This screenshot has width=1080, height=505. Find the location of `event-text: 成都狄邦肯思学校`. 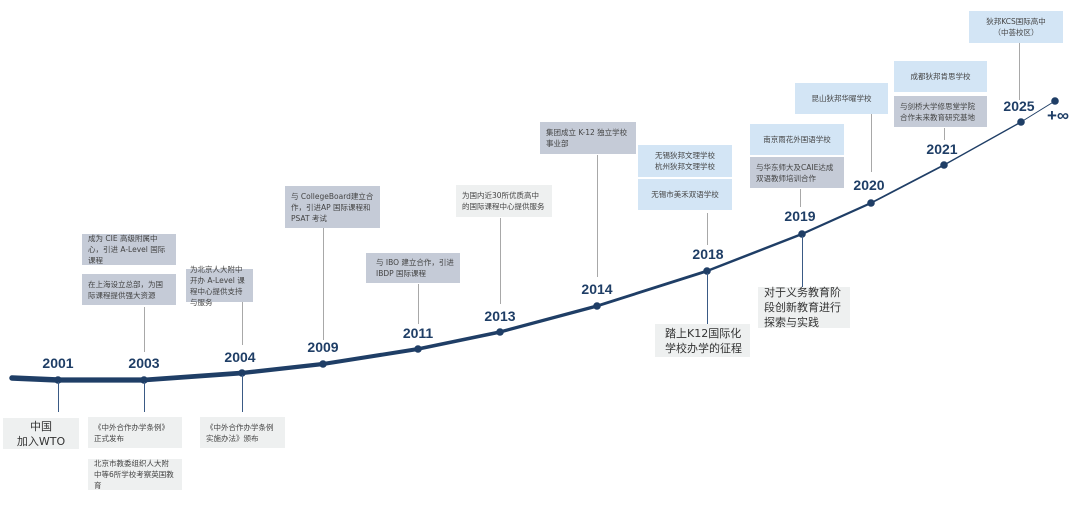

event-text: 成都狄邦肯思学校 is located at coordinates (940, 76).